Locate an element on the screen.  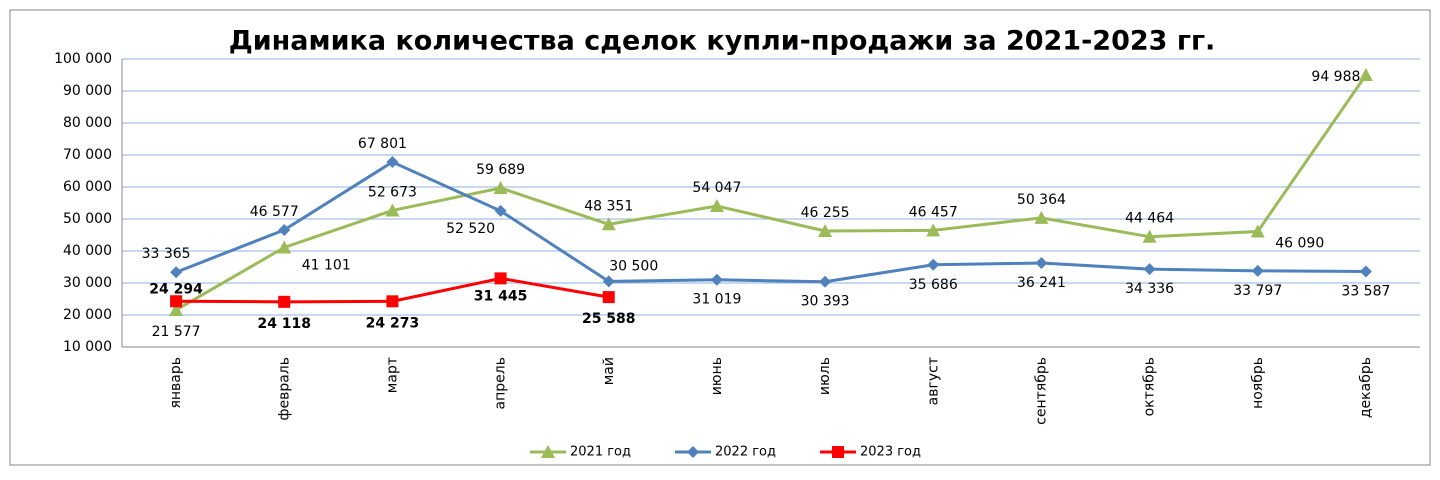
y-tick-label: 70 000 is located at coordinates (87, 155).